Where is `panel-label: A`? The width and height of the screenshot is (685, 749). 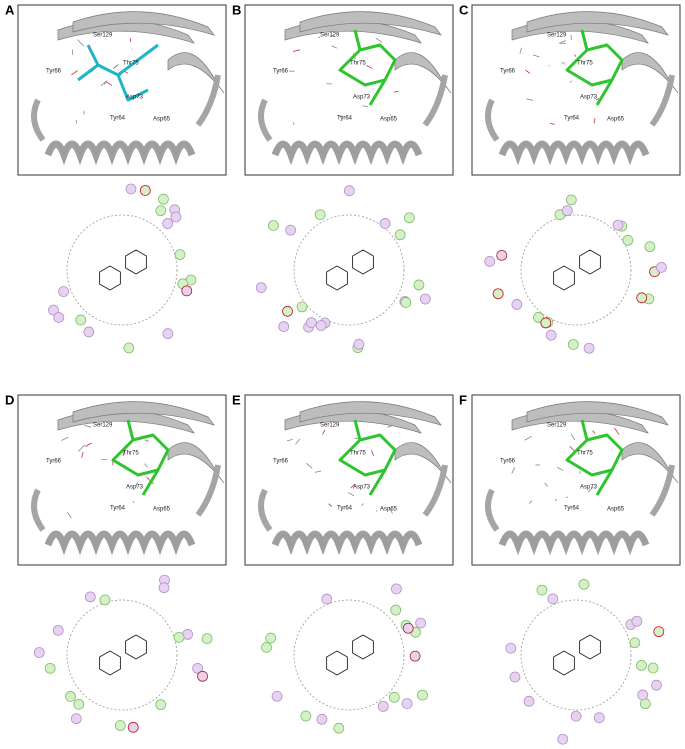
panel-label: A is located at coordinates (10, 9).